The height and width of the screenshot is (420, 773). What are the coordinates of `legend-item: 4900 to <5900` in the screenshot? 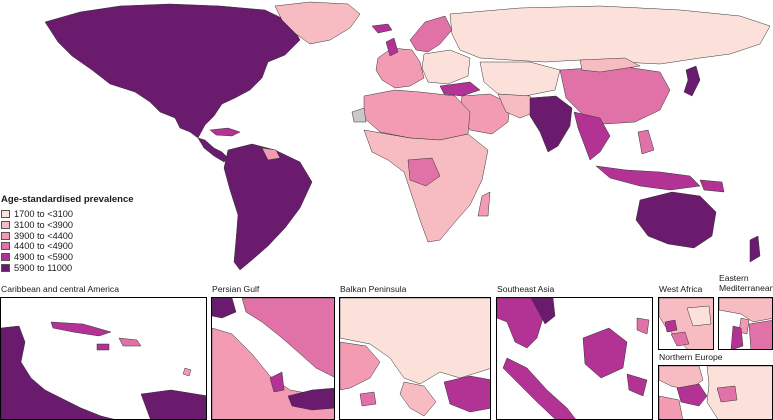 It's located at (67, 257).